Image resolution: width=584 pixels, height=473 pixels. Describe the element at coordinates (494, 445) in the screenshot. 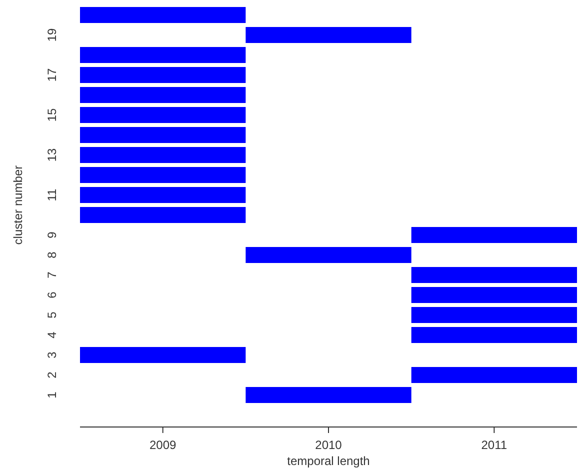

I see `x-tick-label: 2011` at that location.